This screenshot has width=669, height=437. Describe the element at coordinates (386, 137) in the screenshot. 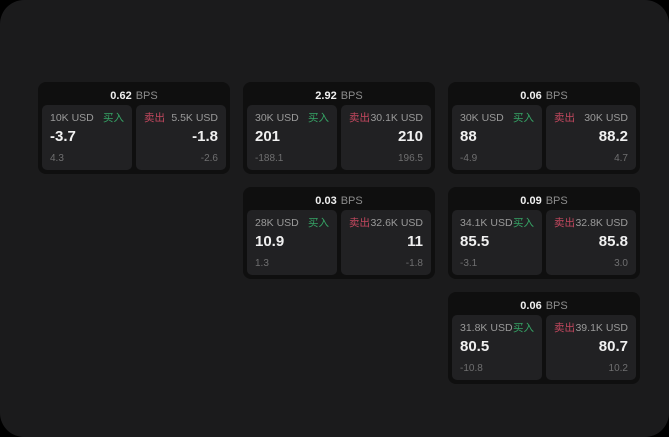

I see `sell-panel: 卖出 30.1K USD 210 196.5` at that location.